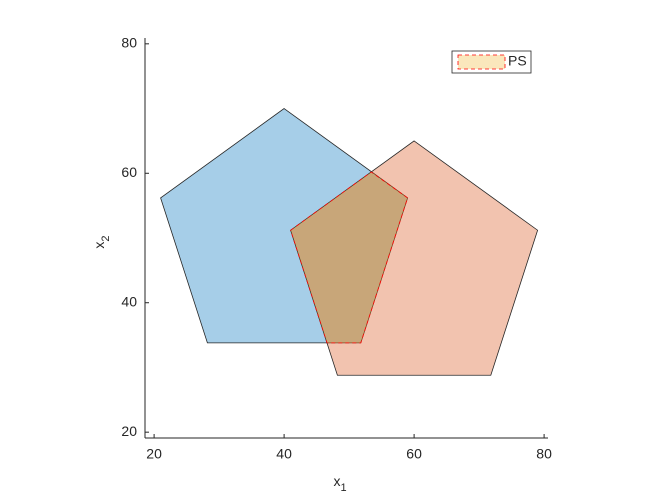  Describe the element at coordinates (101, 241) in the screenshot. I see `y-axis-label: x2` at that location.